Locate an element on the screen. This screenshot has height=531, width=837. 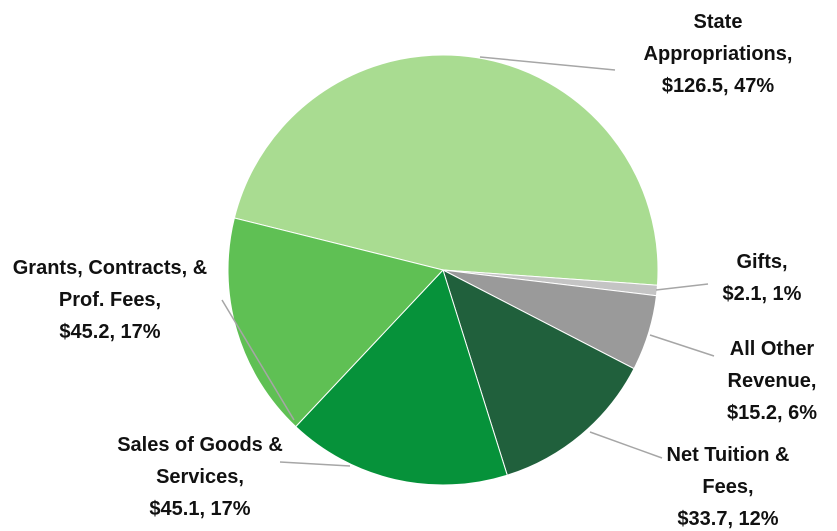
slice-label: Net Tuition & Fees, $33.7, 12% is located at coordinates (728, 485).